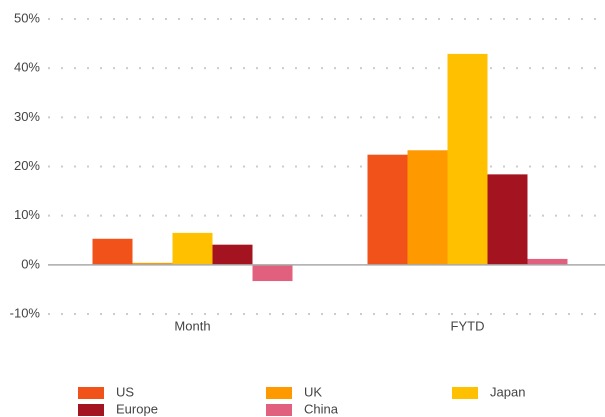 The height and width of the screenshot is (417, 605). Describe the element at coordinates (30, 263) in the screenshot. I see `y-tick-label: 0%` at that location.